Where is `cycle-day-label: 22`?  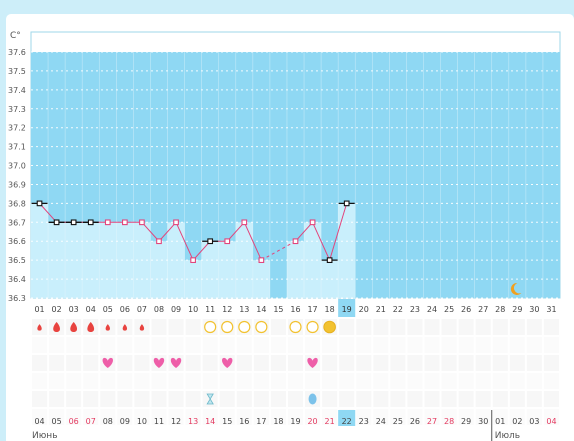
cycle-day-label: 22 is located at coordinates (398, 309).